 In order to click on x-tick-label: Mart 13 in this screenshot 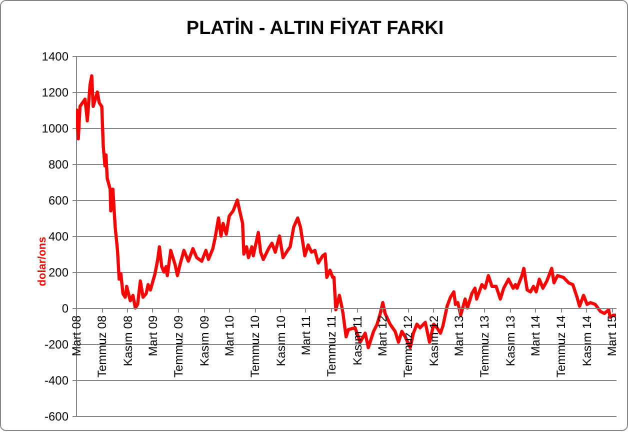, I will do `click(459, 335)`.